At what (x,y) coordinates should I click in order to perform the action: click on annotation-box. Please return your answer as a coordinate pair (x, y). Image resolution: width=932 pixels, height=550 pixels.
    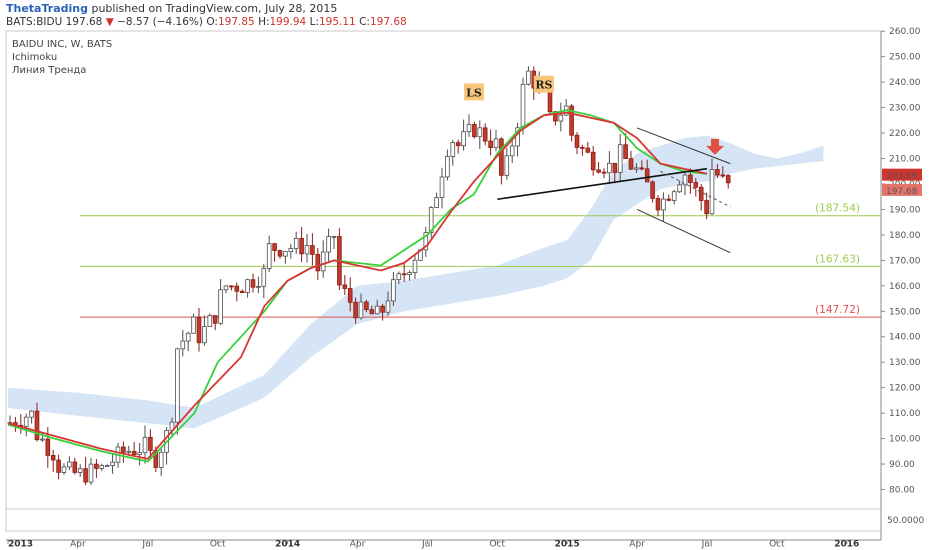
    Looking at the image, I should click on (543, 84).